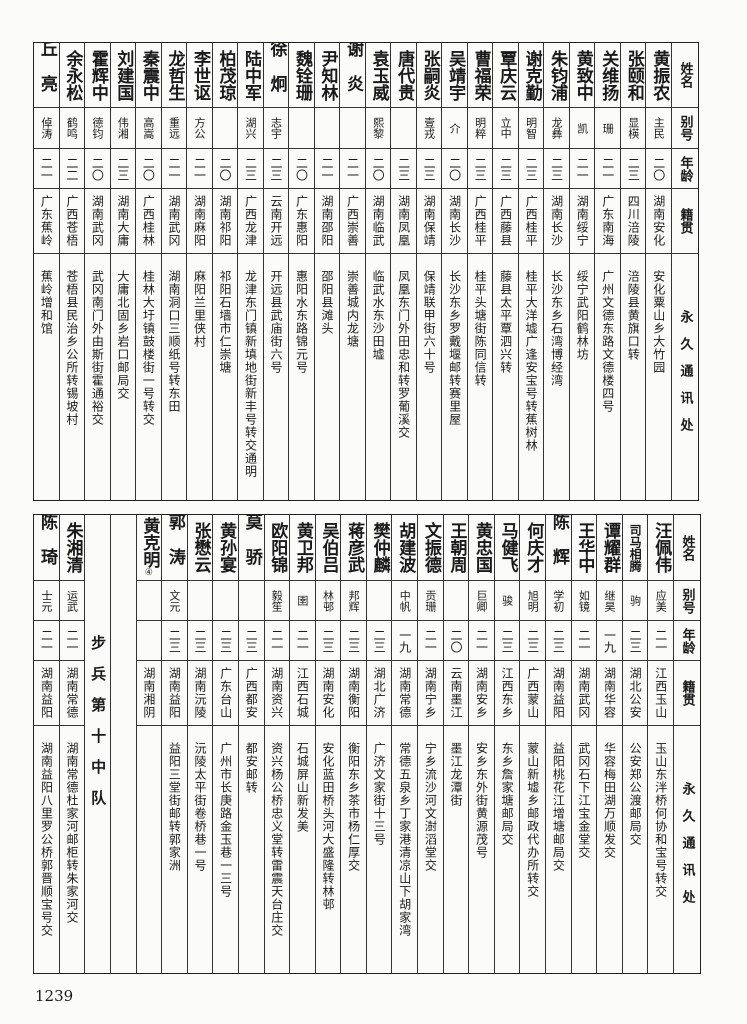 This screenshot has width=747, height=1024. What do you see at coordinates (200, 693) in the screenshot?
I see `person-native: 湖南沅陵` at bounding box center [200, 693].